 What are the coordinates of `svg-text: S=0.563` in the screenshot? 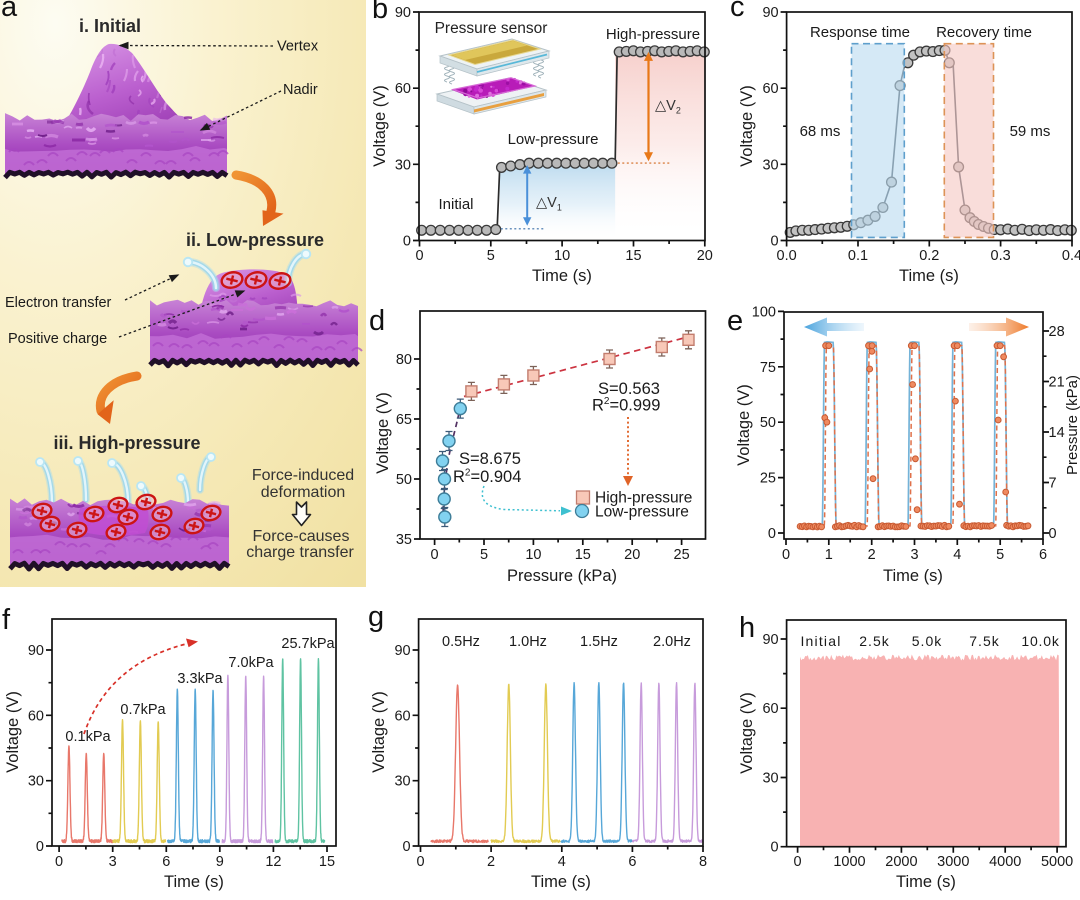 It's located at (629, 389).